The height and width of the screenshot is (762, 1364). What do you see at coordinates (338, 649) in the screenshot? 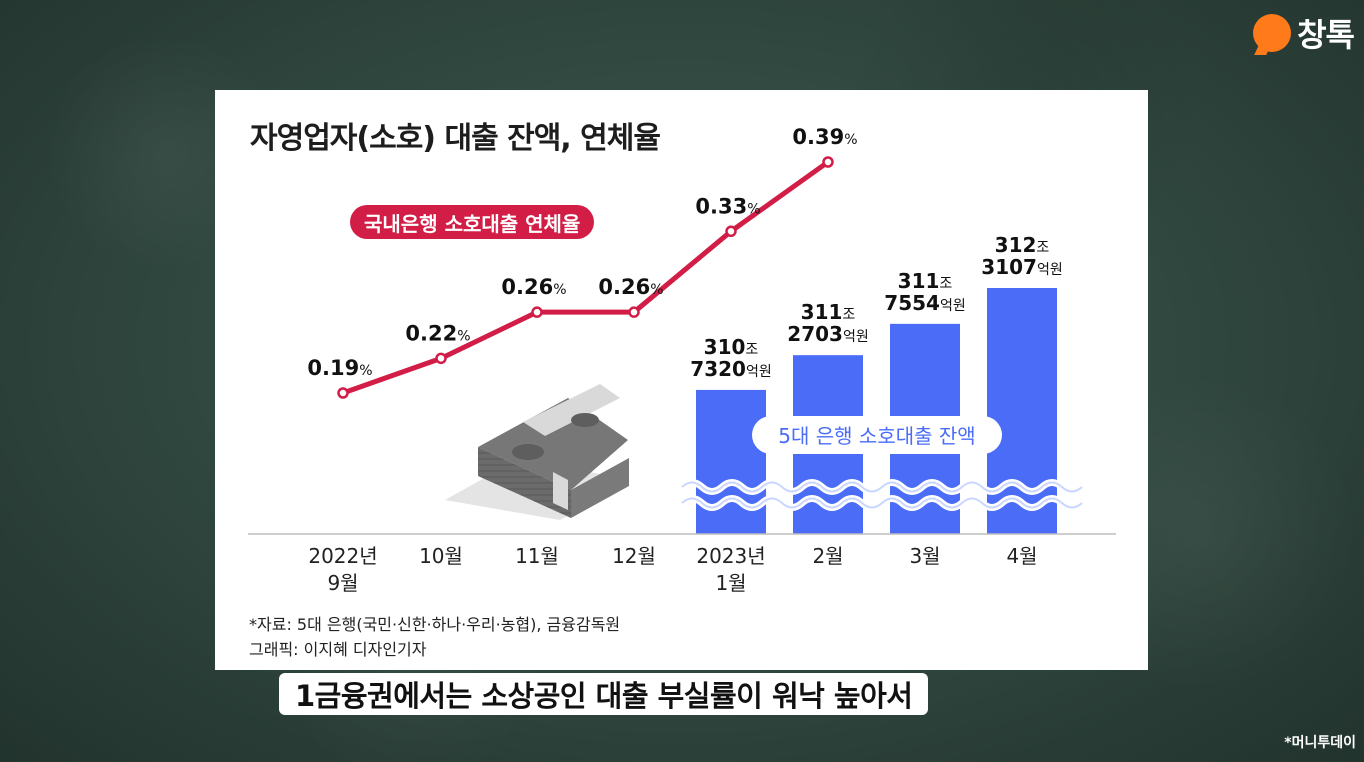
I see `chart-graphic-credit: 그래픽: 이지혜 디자인기자` at bounding box center [338, 649].